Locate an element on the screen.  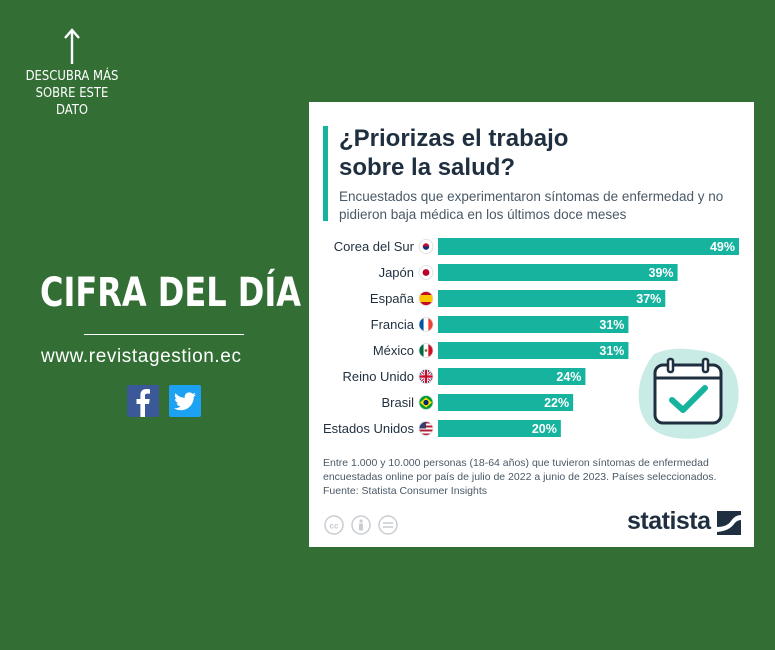
bar-row-6: Brasil 22% is located at coordinates (477, 402).